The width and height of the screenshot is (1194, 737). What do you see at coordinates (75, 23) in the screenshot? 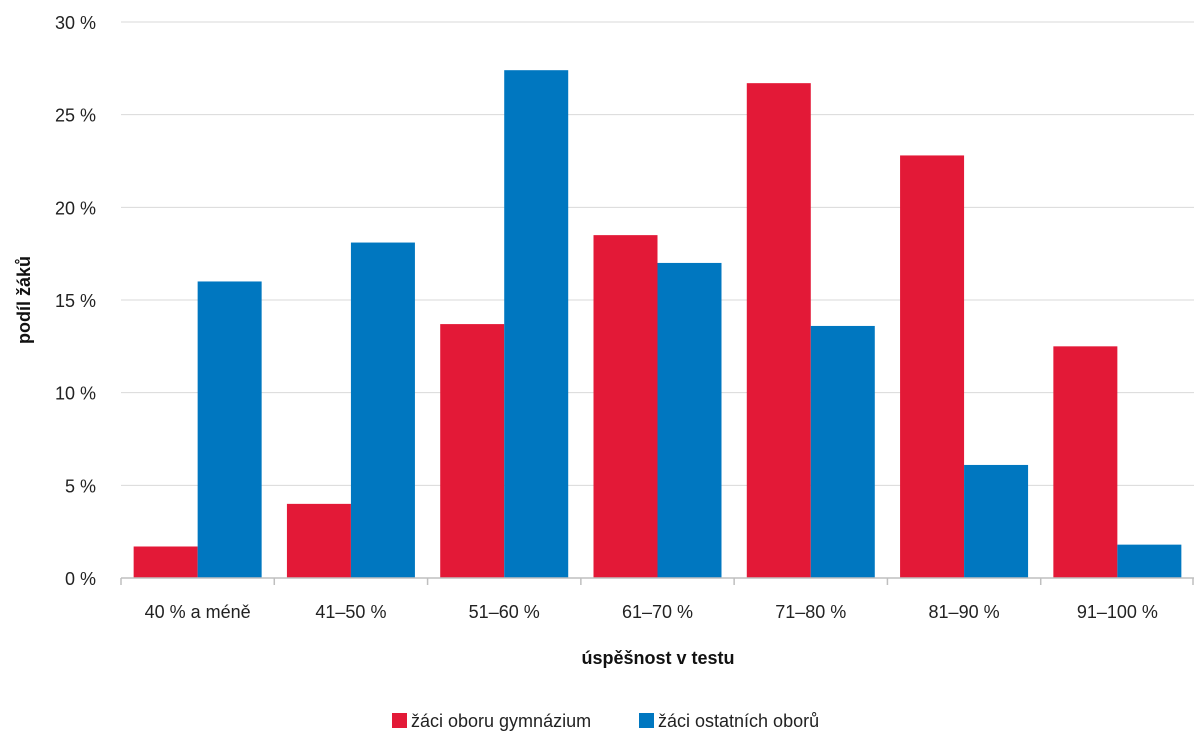
I see `y-tick-label: 30 %` at bounding box center [75, 23].